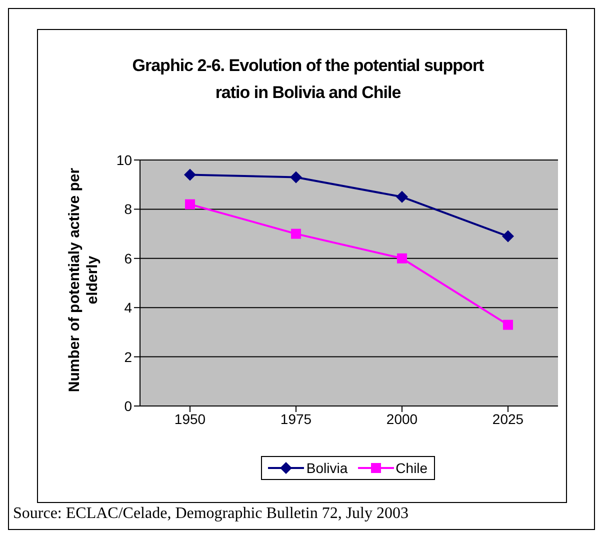 The width and height of the screenshot is (601, 536). I want to click on y-tick-label: 6, so click(128, 258).